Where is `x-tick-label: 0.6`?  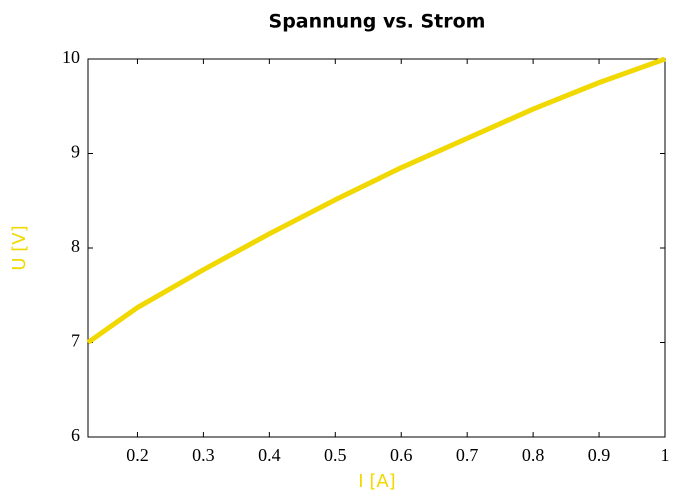
x-tick-label: 0.6 is located at coordinates (401, 455).